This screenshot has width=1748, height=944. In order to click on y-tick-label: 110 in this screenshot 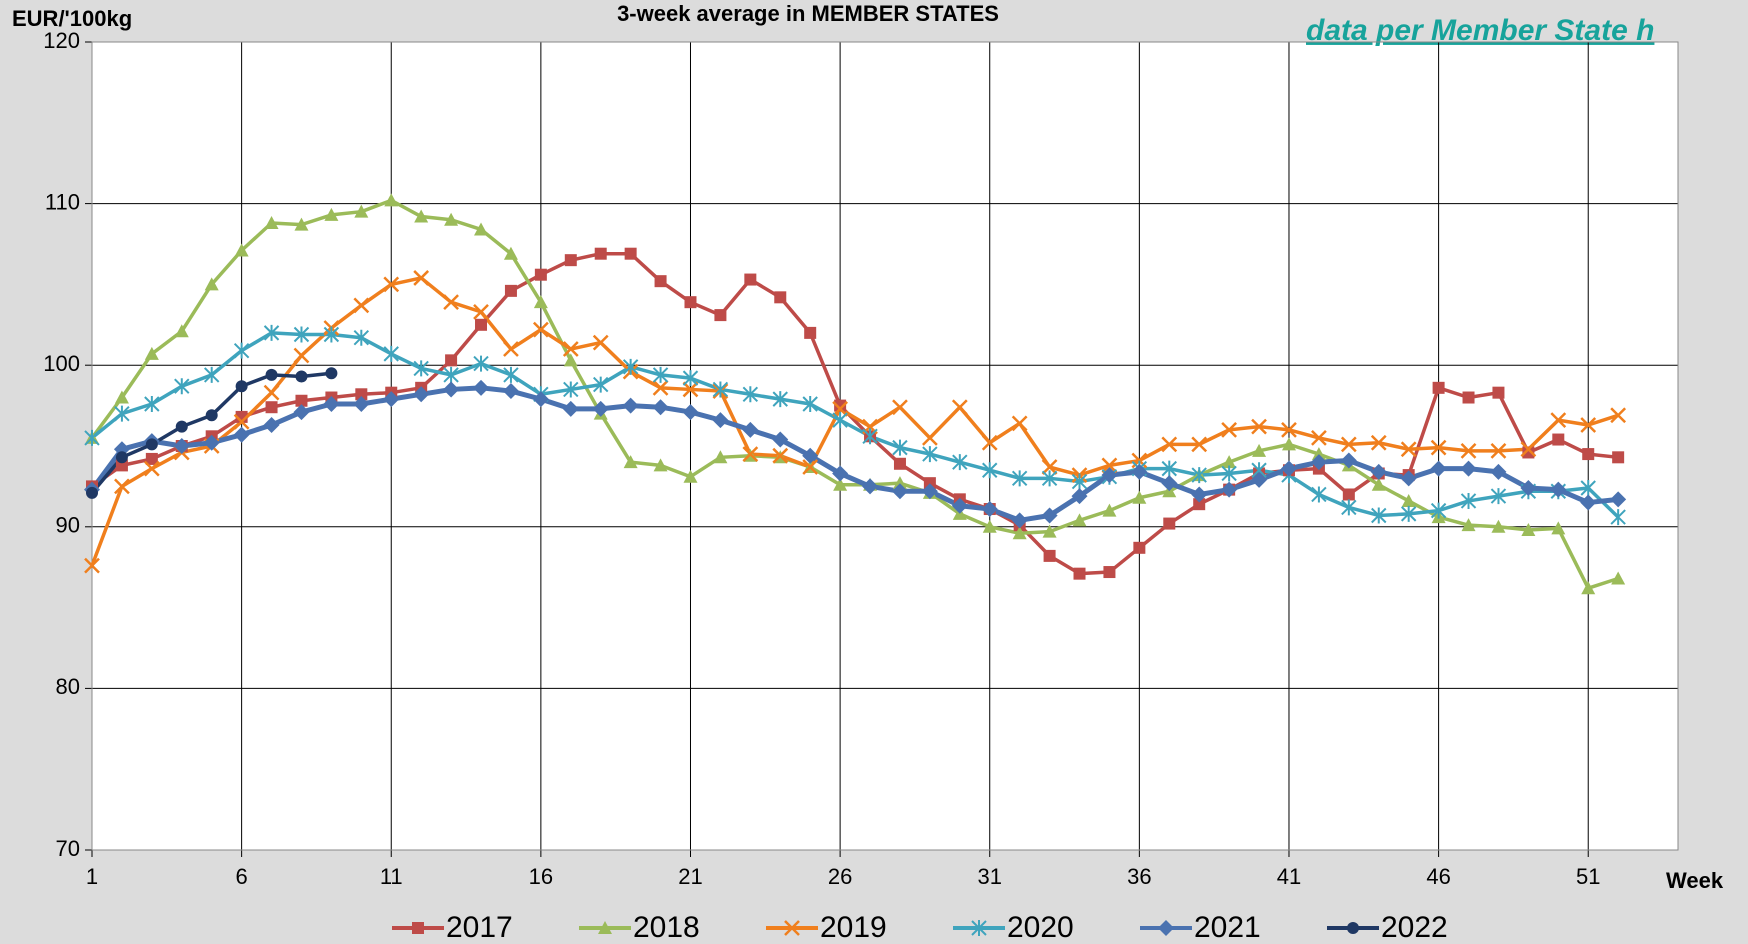, I will do `click(62, 201)`.